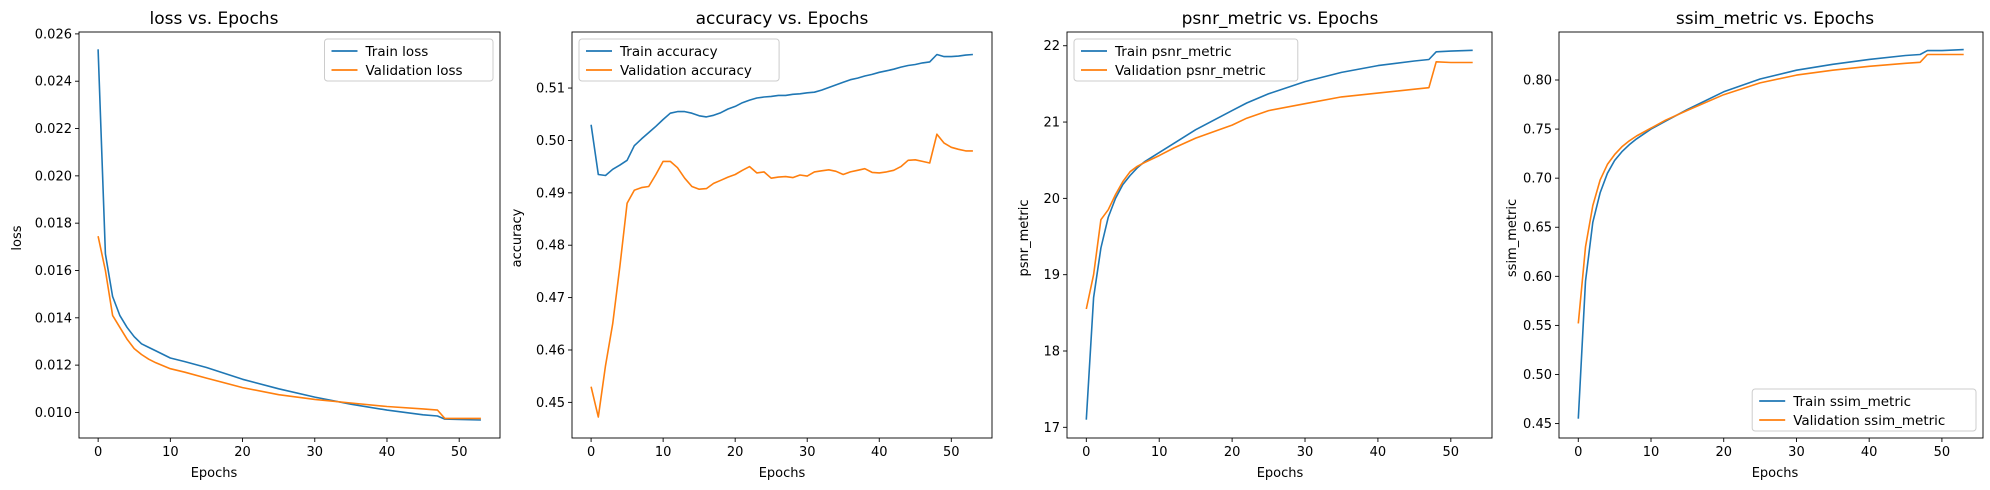 The image size is (1990, 490). I want to click on y-tick-label: 0.012, so click(53, 366).